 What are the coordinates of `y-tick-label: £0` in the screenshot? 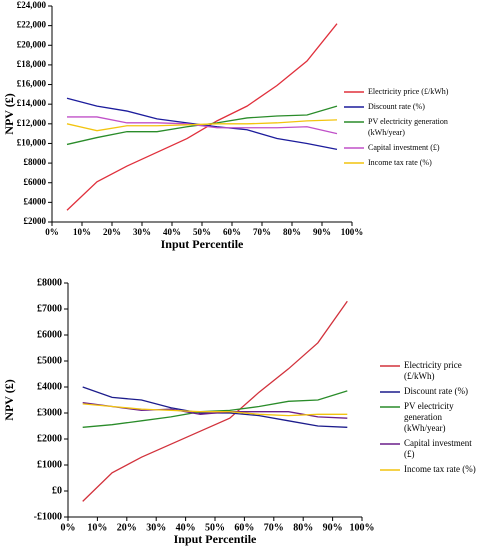 It's located at (57, 490).